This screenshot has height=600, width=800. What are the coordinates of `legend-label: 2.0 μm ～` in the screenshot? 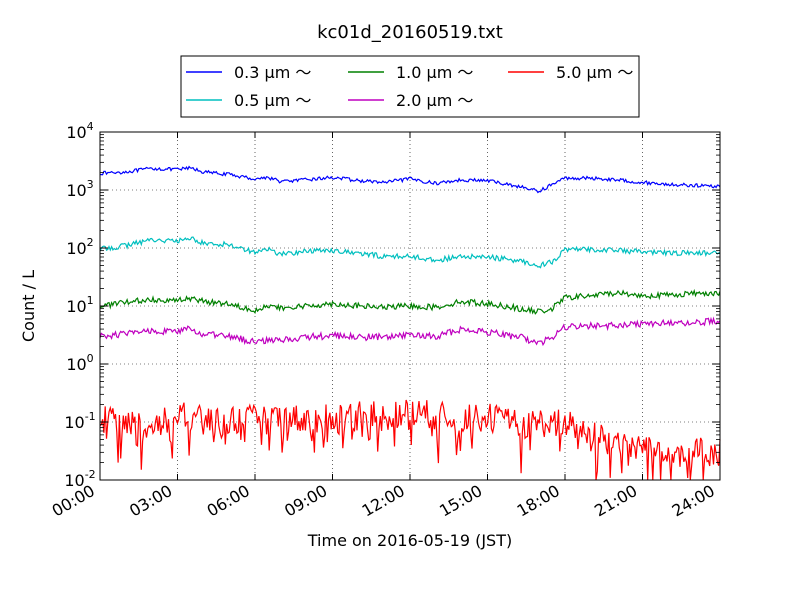 It's located at (434, 100).